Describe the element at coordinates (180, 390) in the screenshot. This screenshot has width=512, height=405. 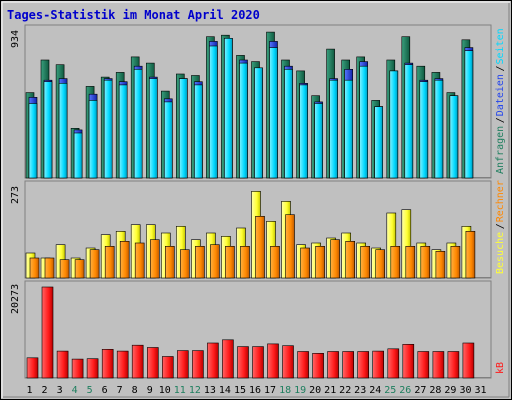
I see `x-label-day-11: 11` at that location.